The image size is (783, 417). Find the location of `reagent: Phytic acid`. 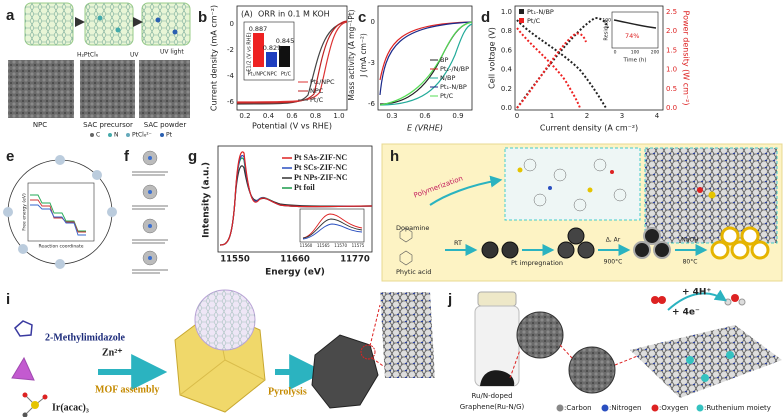

reagent: Phytic acid is located at coordinates (413, 272).